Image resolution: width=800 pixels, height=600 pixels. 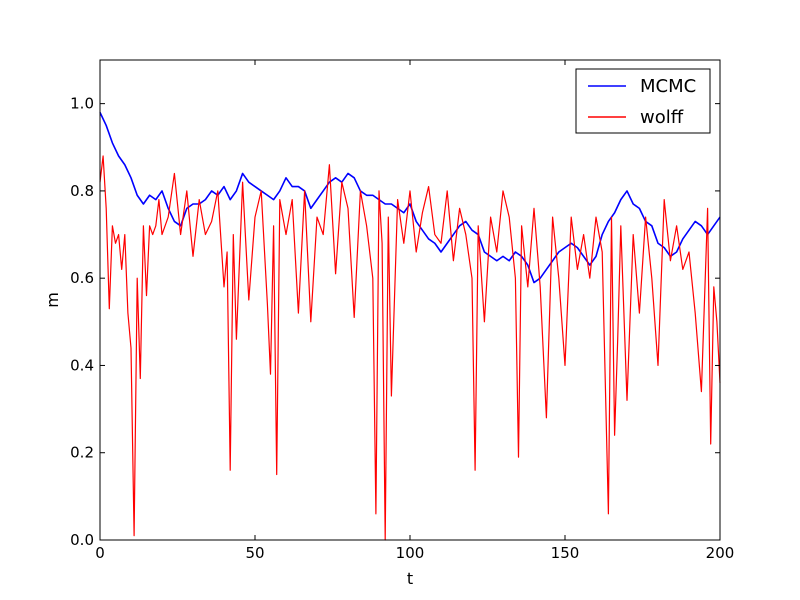 What do you see at coordinates (565, 553) in the screenshot?
I see `x-tick-label: 150` at bounding box center [565, 553].